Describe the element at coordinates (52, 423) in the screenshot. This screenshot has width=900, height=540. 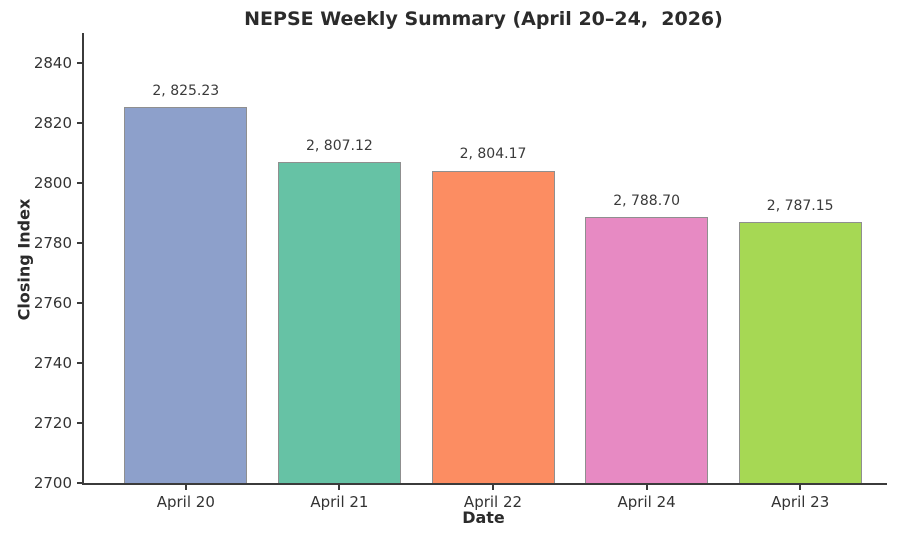
I see `y-tick-label: 2720` at that location.